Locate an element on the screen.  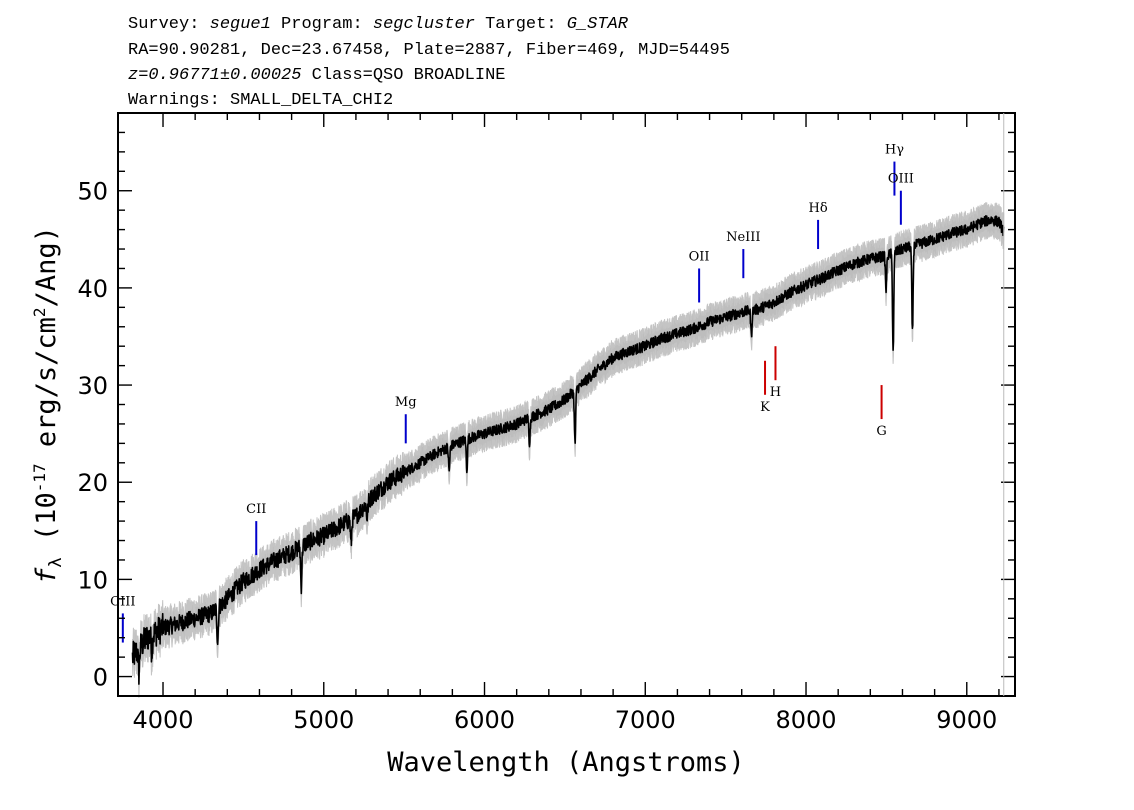
y-tick-label: 50 is located at coordinates (92, 192).